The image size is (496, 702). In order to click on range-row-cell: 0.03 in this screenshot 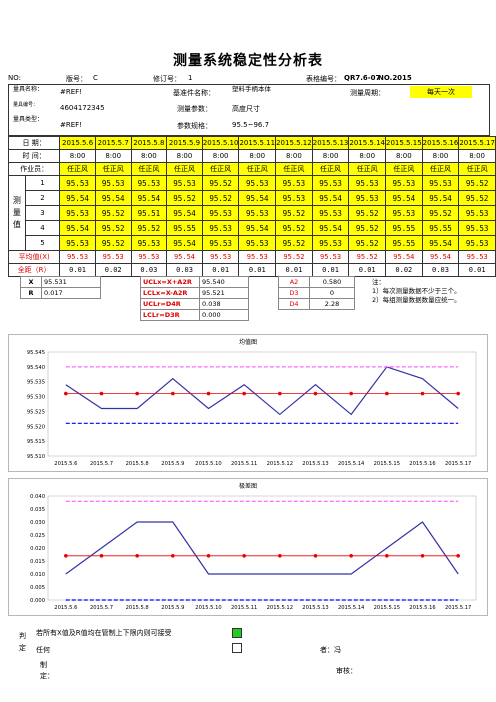, I will do `click(149, 270)`.